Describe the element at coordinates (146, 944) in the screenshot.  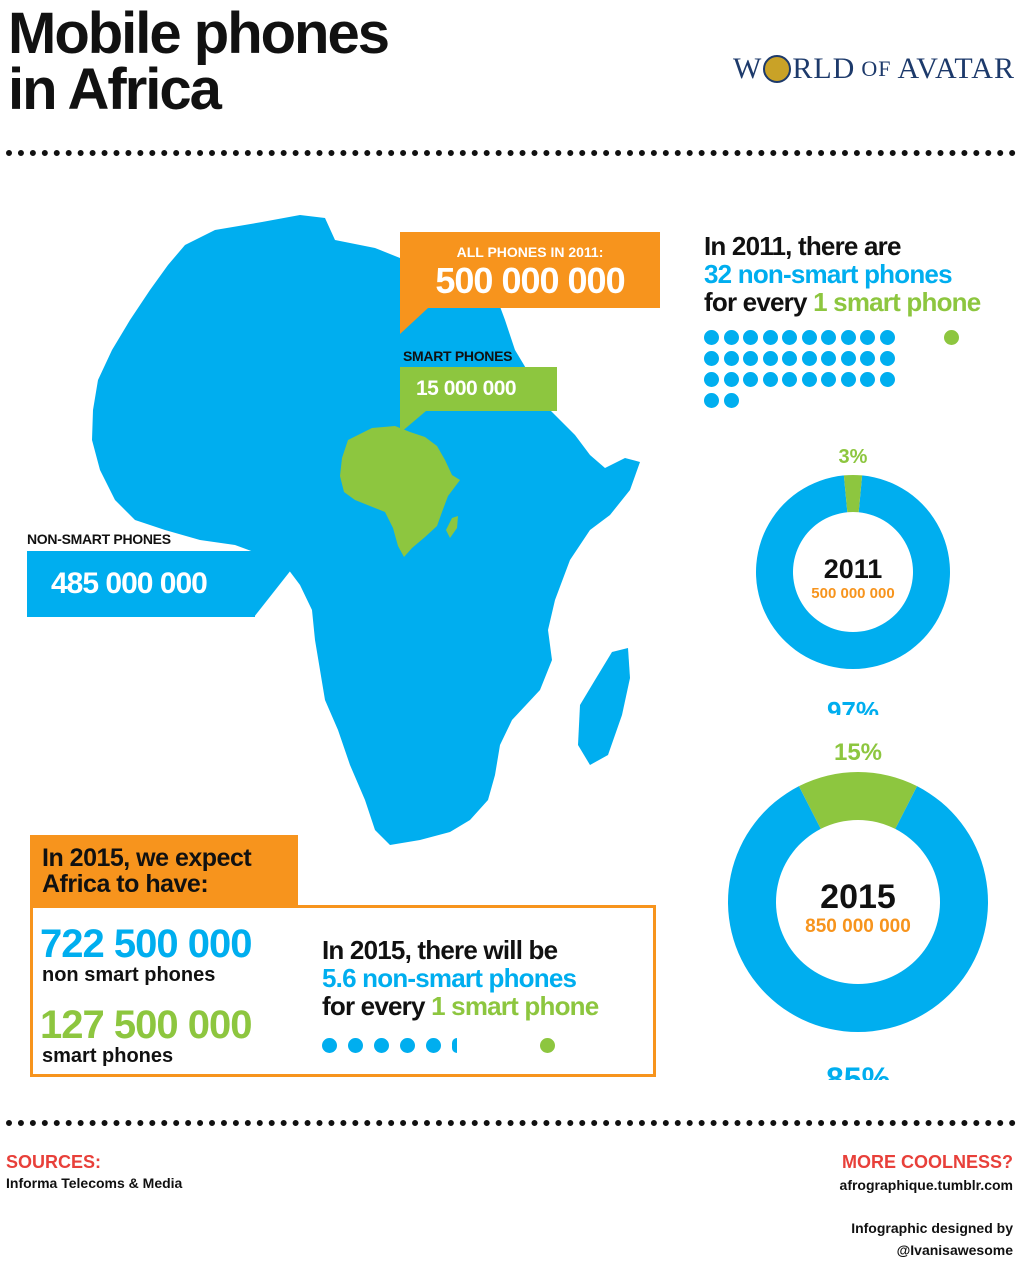
I see `forecast-non-smart-value: 722 500 000` at that location.